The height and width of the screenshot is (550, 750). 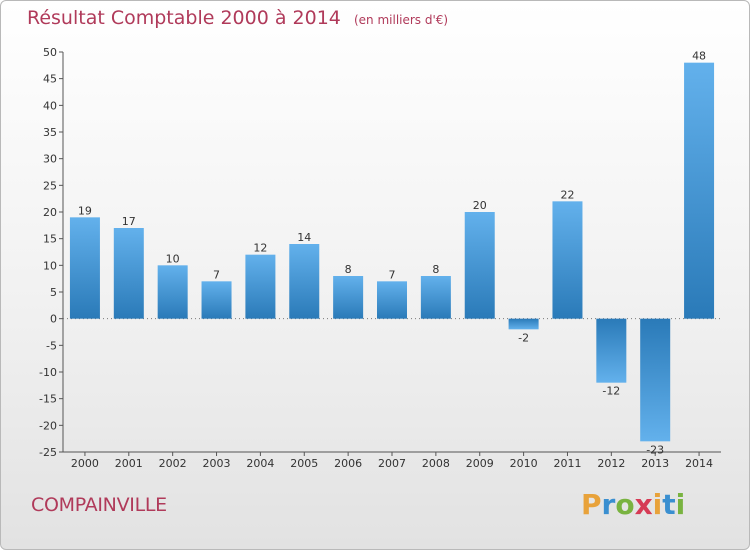 What do you see at coordinates (128, 273) in the screenshot?
I see `bar-2001` at bounding box center [128, 273].